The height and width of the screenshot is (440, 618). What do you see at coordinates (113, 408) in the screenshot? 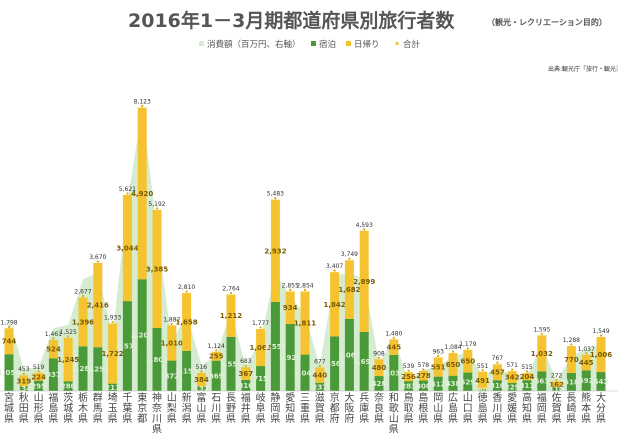
I see `x-tick-label: 埼玉県` at bounding box center [113, 408].